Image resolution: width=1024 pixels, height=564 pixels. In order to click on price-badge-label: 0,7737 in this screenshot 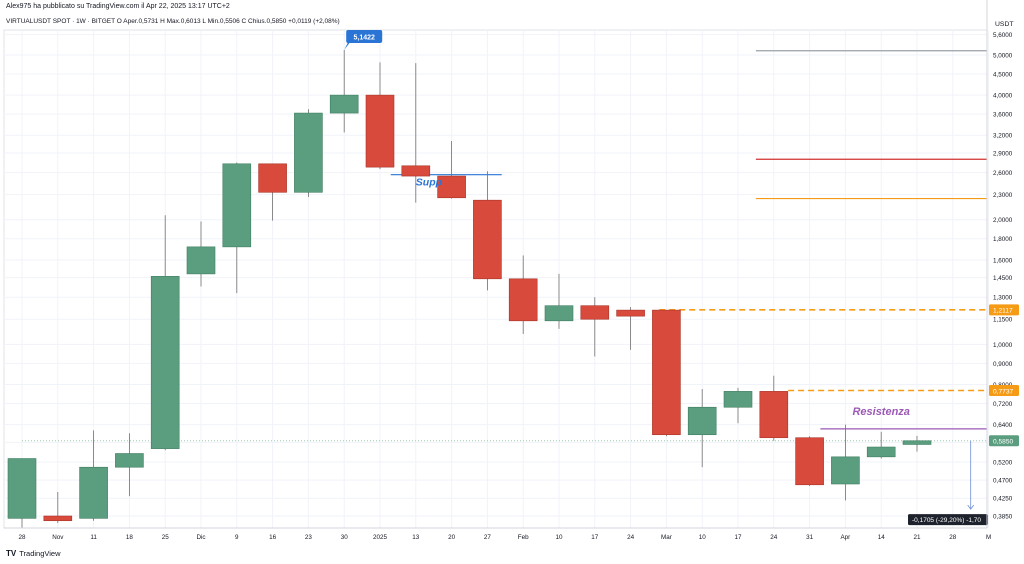, I will do `click(1003, 391)`.